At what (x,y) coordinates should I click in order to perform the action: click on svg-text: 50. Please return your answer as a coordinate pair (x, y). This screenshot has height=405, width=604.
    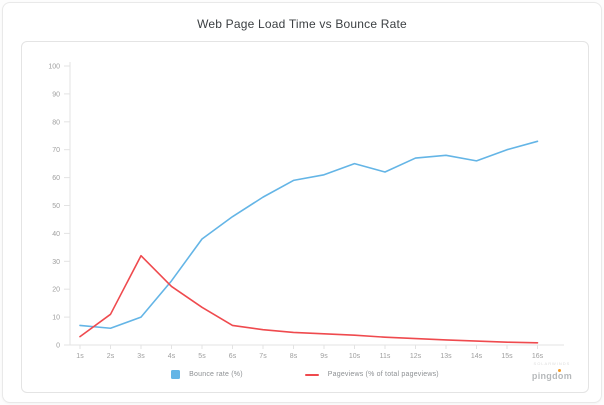
    Looking at the image, I should click on (56, 206).